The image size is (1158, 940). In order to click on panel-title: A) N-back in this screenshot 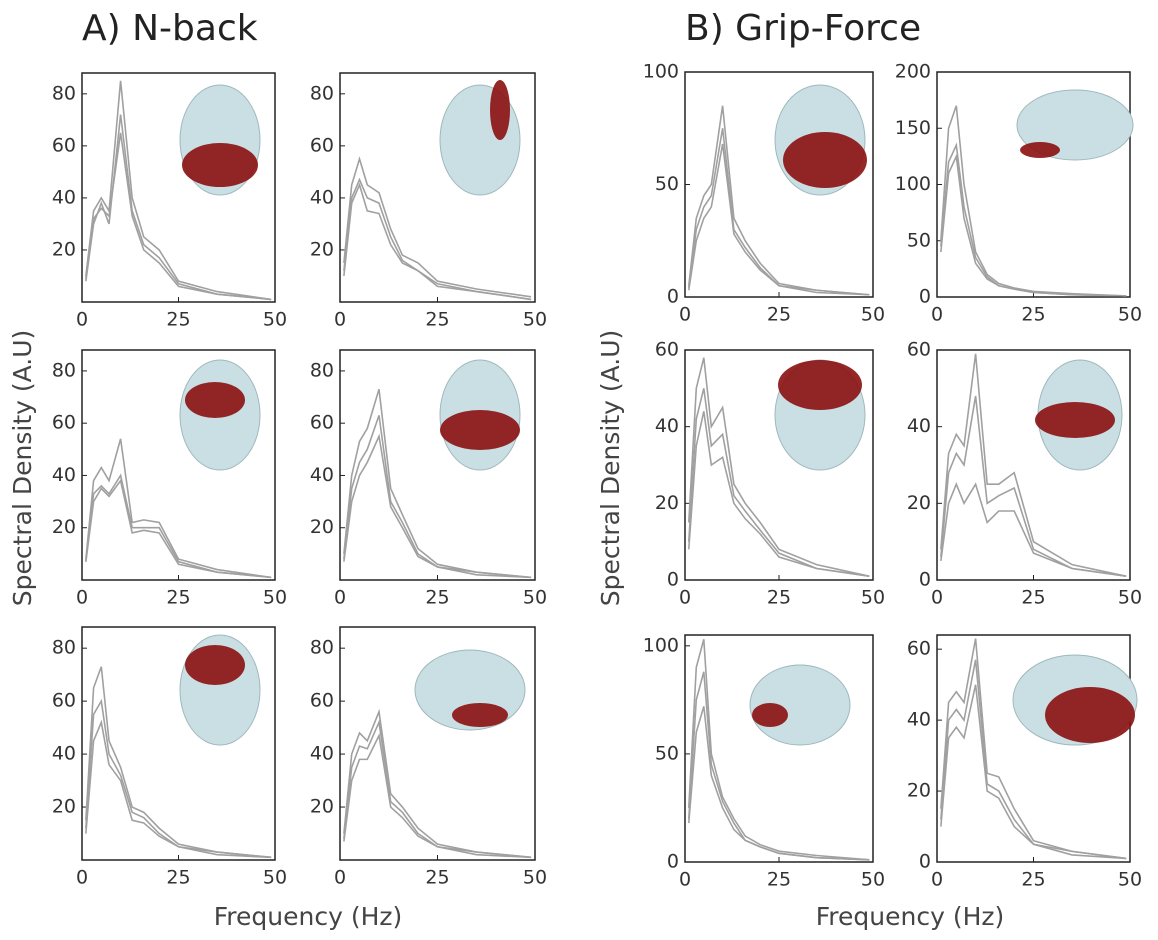, I will do `click(170, 28)`.